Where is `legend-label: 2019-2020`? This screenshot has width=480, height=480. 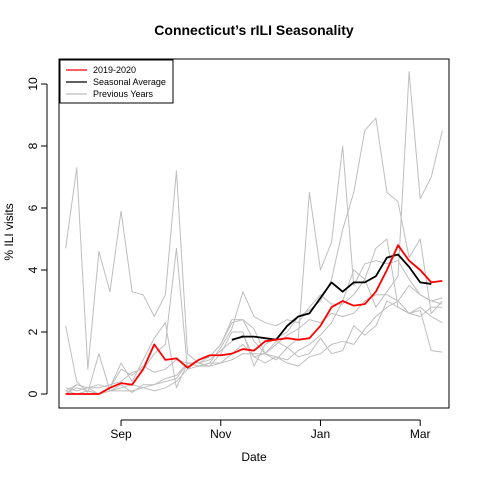 legend-label: 2019-2020 is located at coordinates (114, 70).